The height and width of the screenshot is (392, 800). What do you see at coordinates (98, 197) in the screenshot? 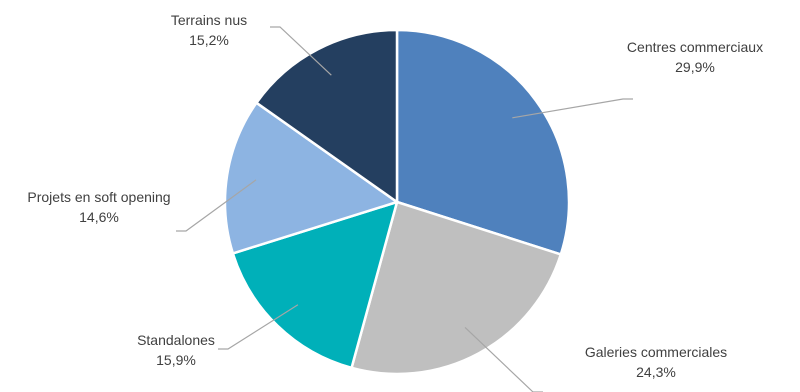
I see `slice-category-label: Projets en soft opening` at bounding box center [98, 197].